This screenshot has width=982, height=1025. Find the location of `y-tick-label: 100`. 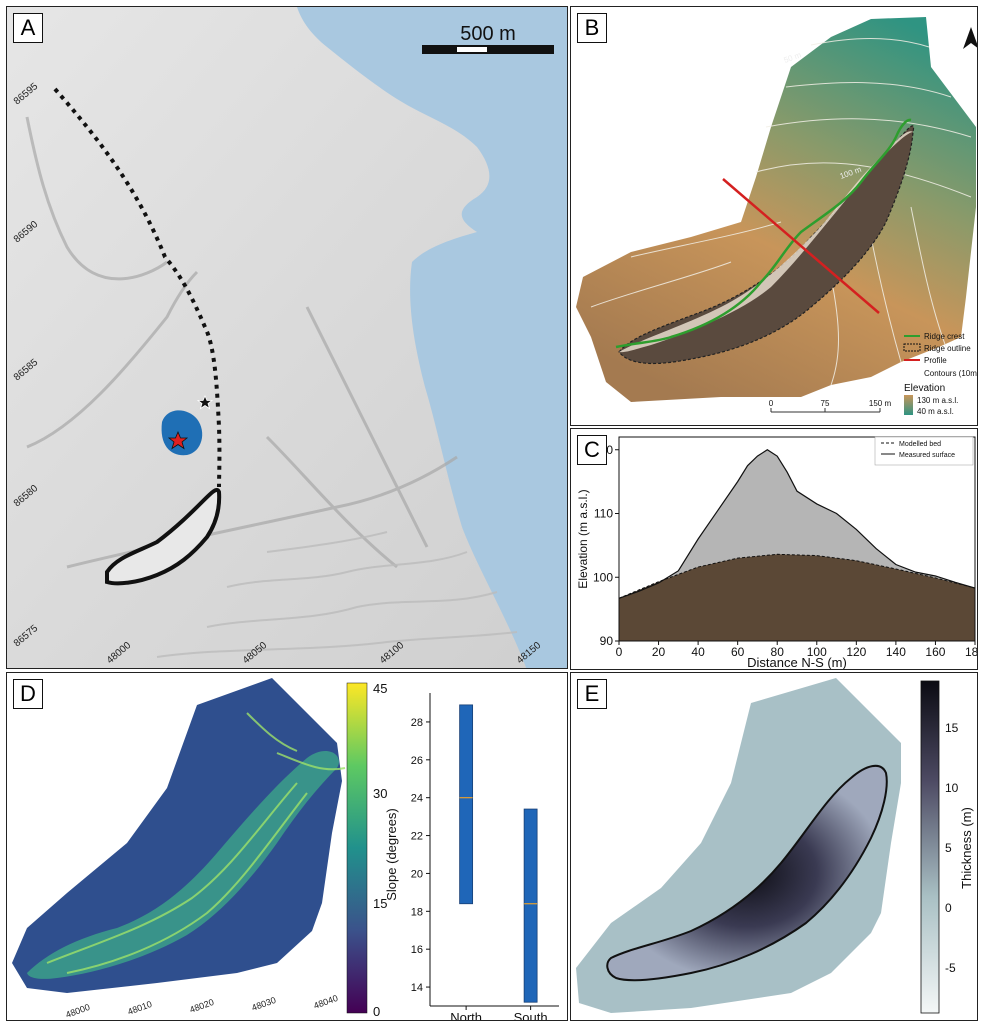

y-tick-label: 100 is located at coordinates (603, 577).